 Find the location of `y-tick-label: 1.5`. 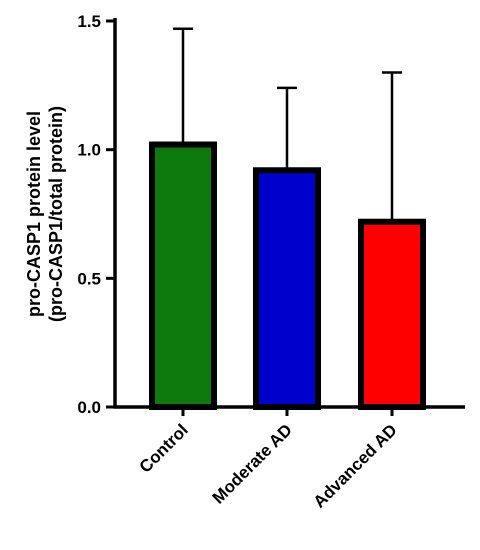

y-tick-label: 1.5 is located at coordinates (89, 21).